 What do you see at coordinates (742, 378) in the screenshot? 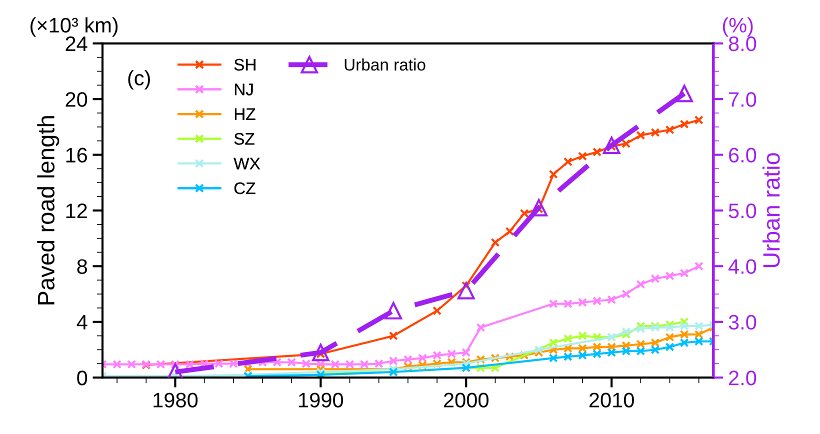
I see `y2-tick-label: 2.0` at bounding box center [742, 378].